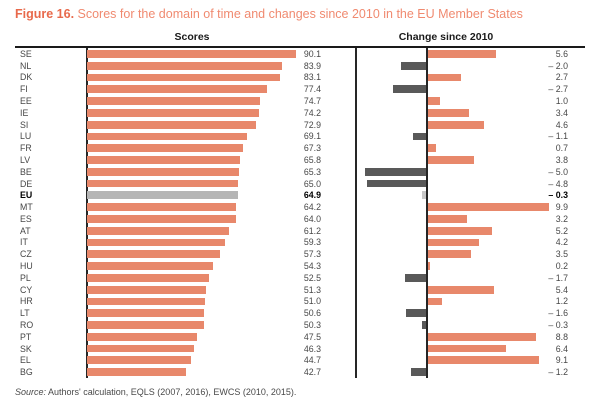 Image resolution: width=600 pixels, height=415 pixels. Describe the element at coordinates (300, 207) in the screenshot. I see `chart-row-mt: MT 64.2 9.9` at that location.